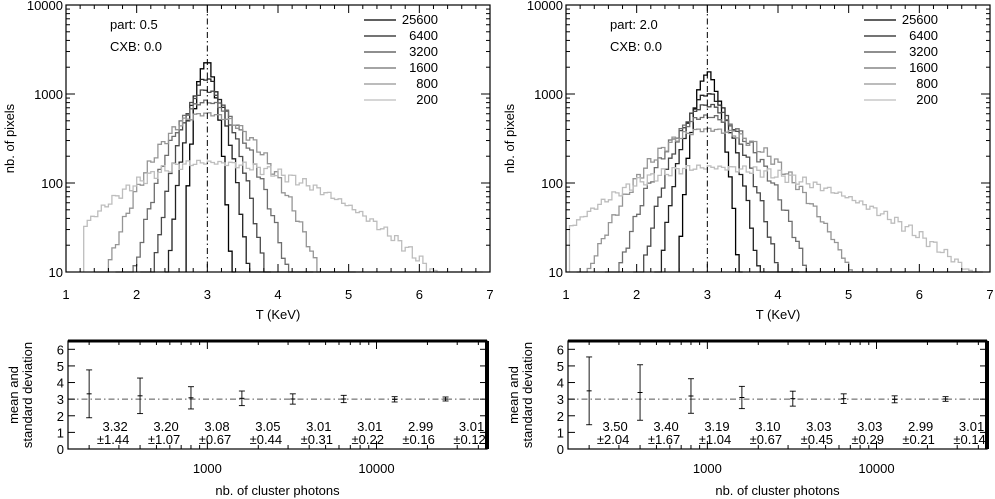 The height and width of the screenshot is (499, 995). I want to click on std-value-label: ±1.04, so click(715, 439).